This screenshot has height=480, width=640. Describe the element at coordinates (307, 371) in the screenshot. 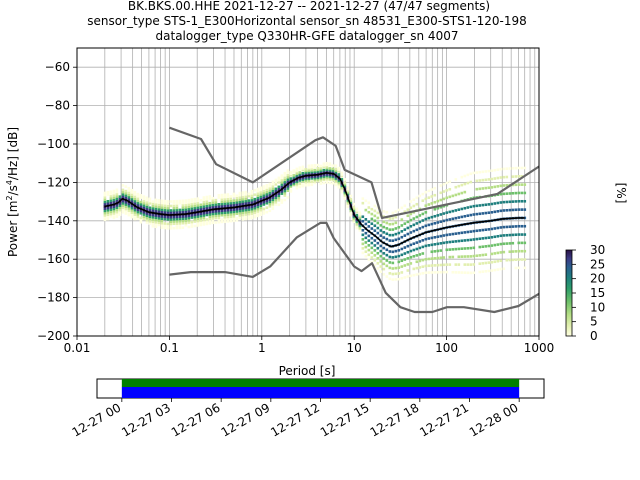

I see `x-axis-label: Period [s]` at that location.